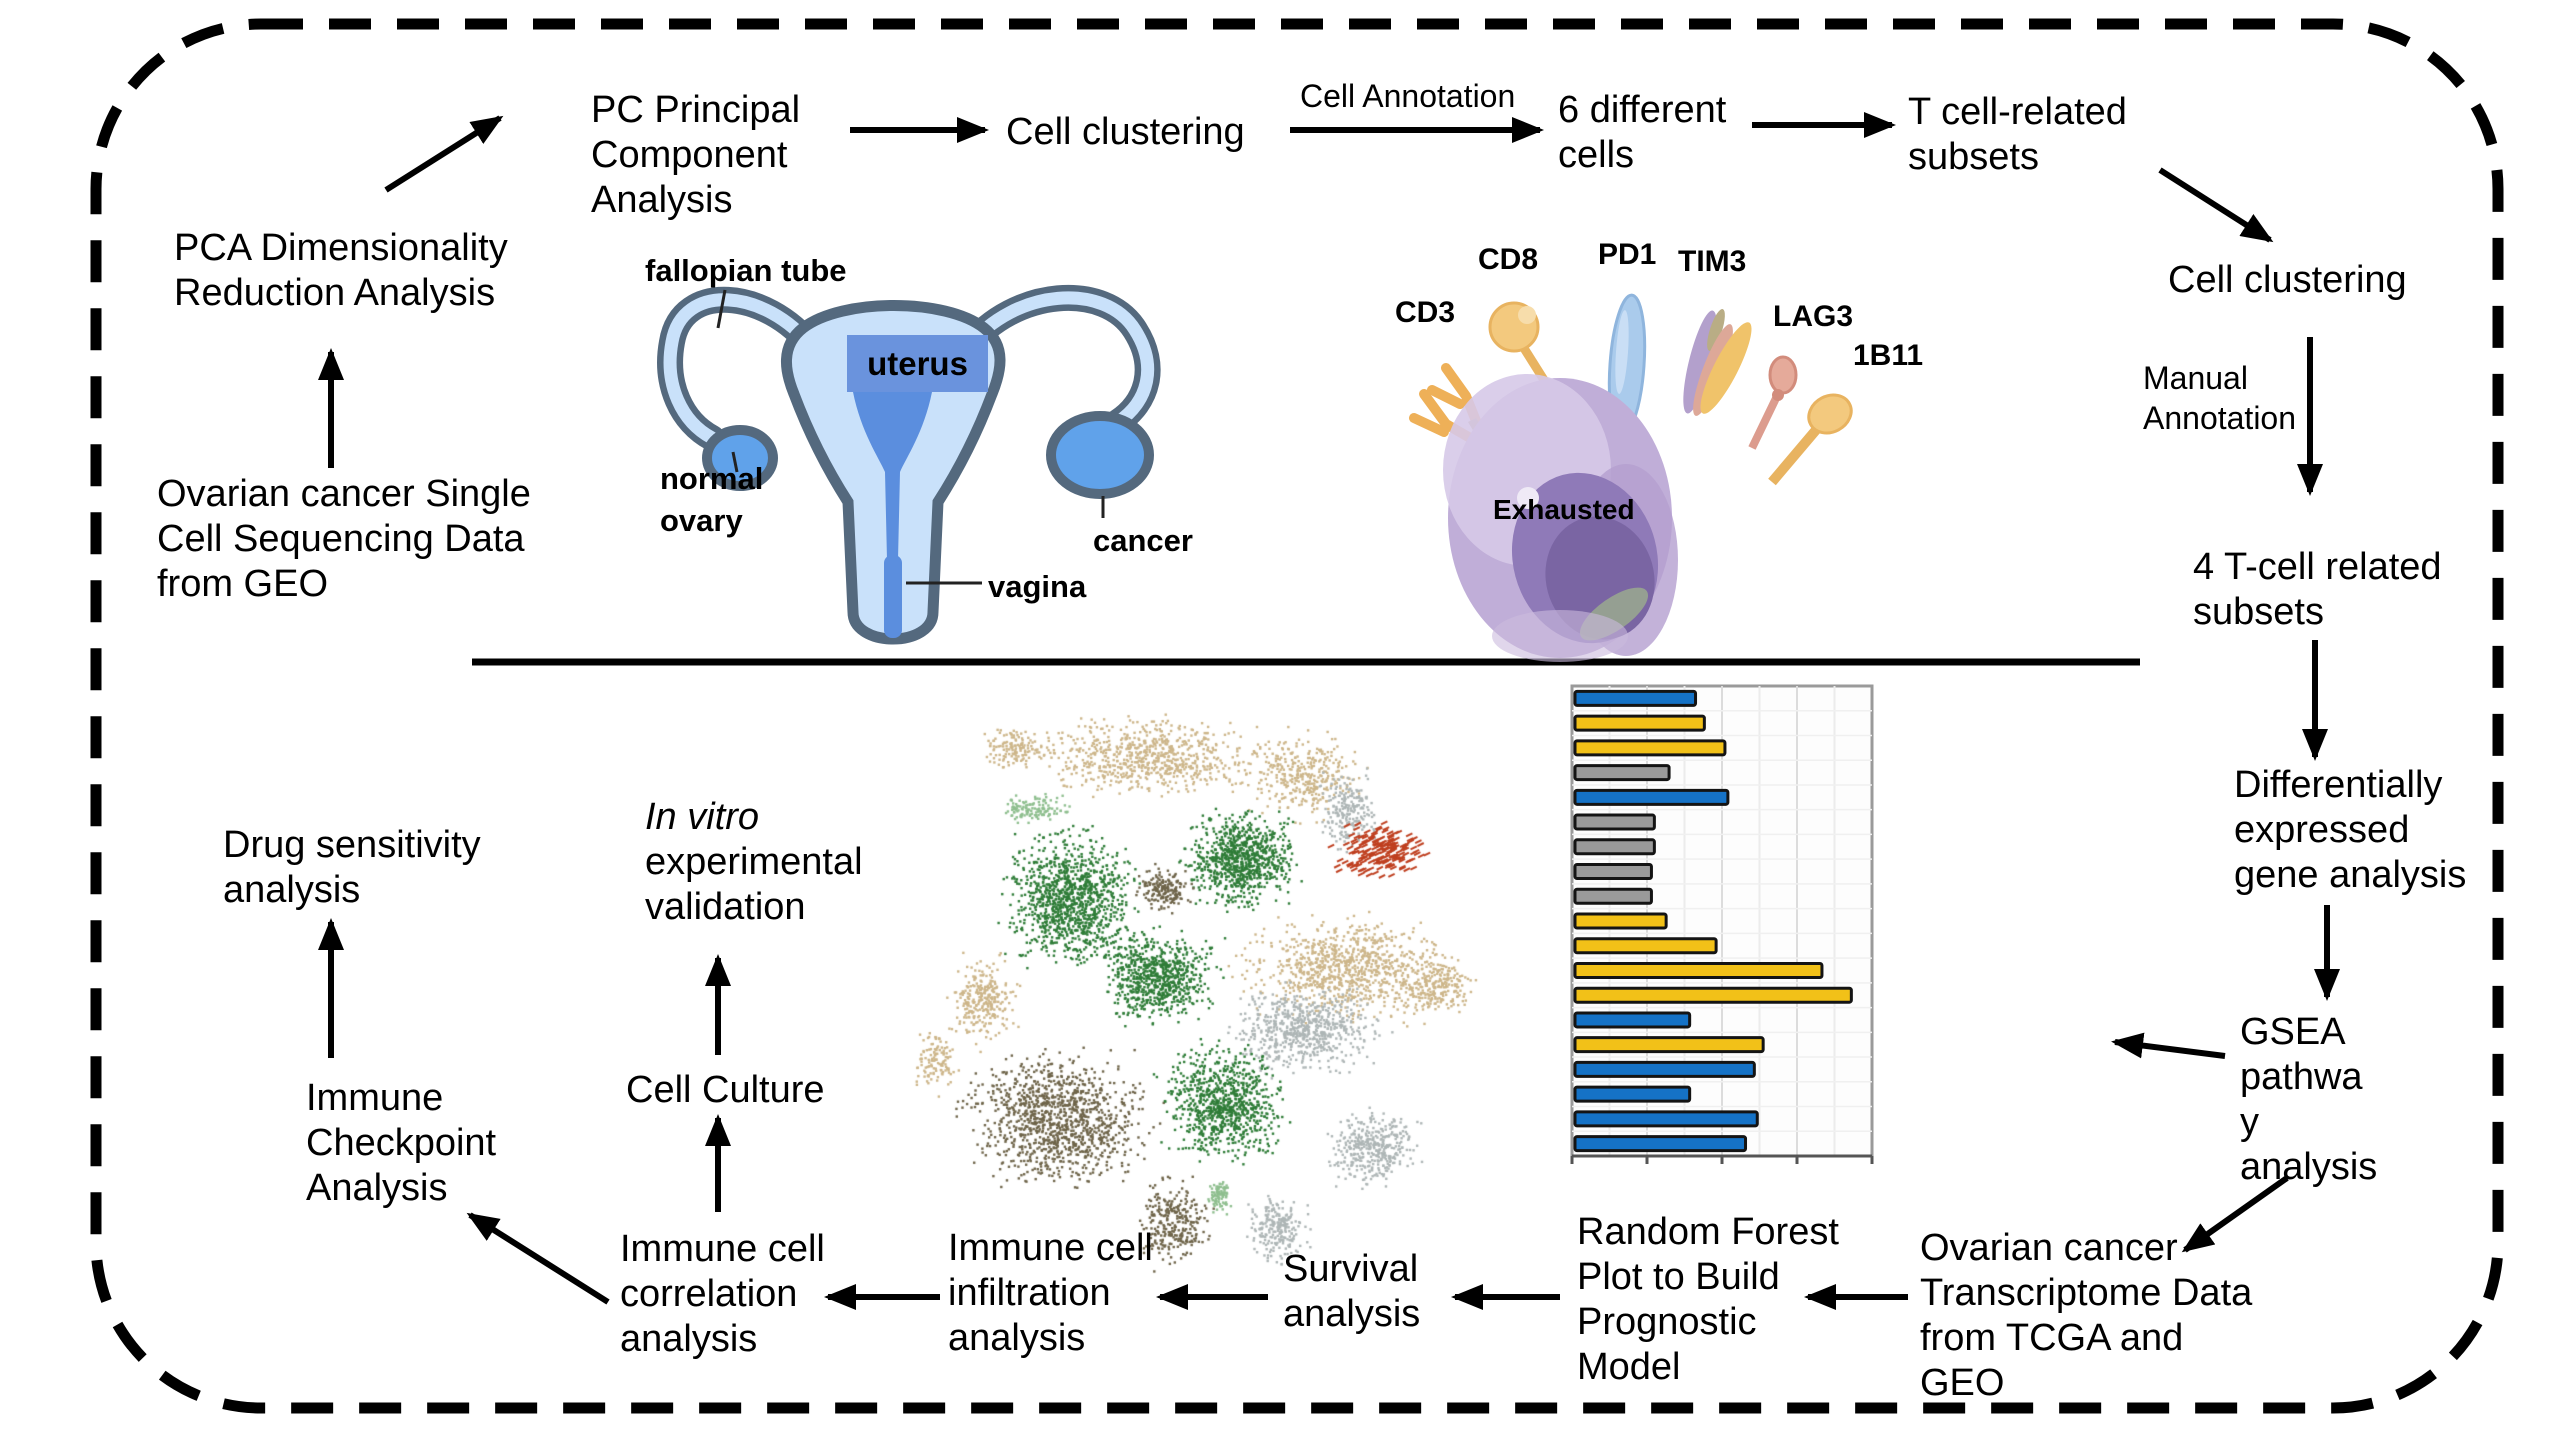 This screenshot has width=2560, height=1440. I want to click on cancer-ovary-shape, so click(1100, 455).